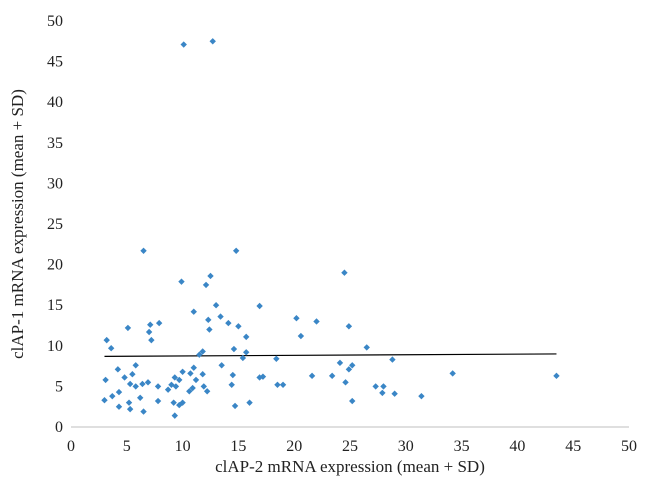  I want to click on y-tick-label: 40, so click(55, 102).